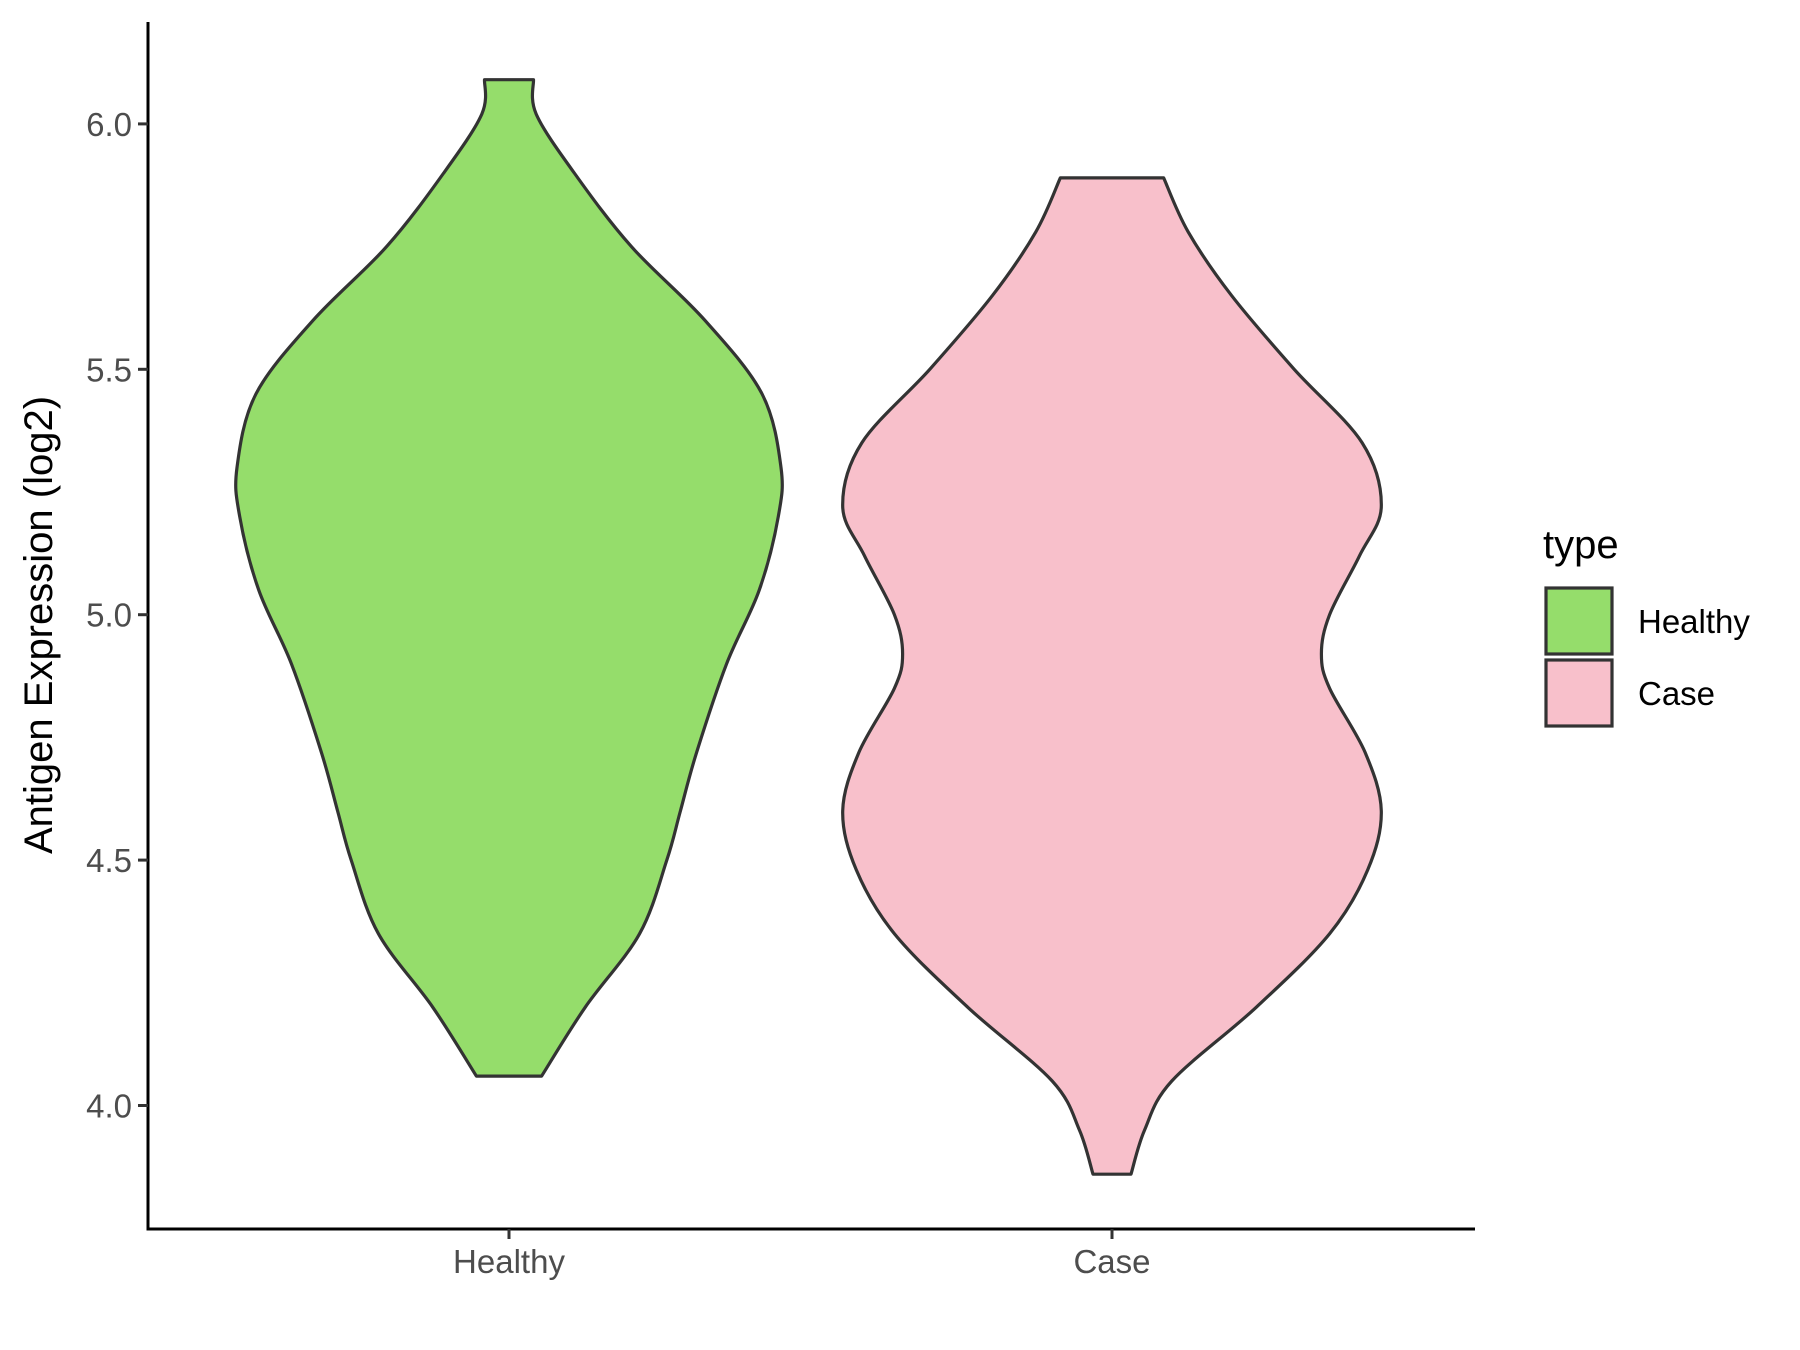 The height and width of the screenshot is (1350, 1800). What do you see at coordinates (109, 369) in the screenshot?
I see `y-tick-label: 5.5` at bounding box center [109, 369].